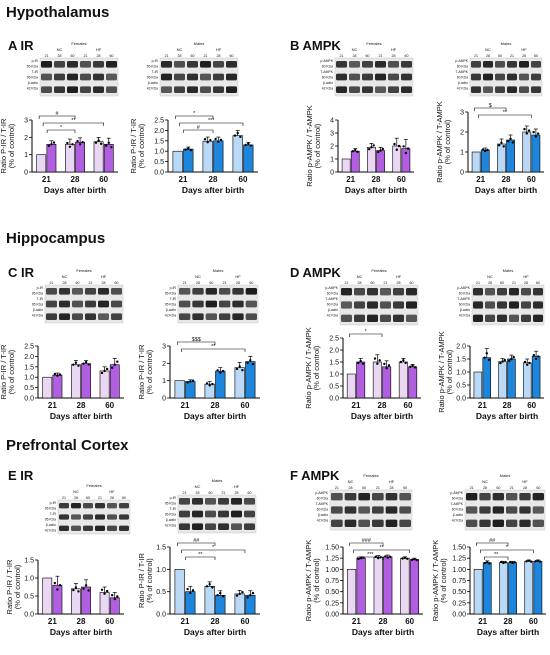 The height and width of the screenshot is (655, 550). Describe the element at coordinates (334, 339) in the screenshot. I see `y-tick-label: 2.5` at that location.